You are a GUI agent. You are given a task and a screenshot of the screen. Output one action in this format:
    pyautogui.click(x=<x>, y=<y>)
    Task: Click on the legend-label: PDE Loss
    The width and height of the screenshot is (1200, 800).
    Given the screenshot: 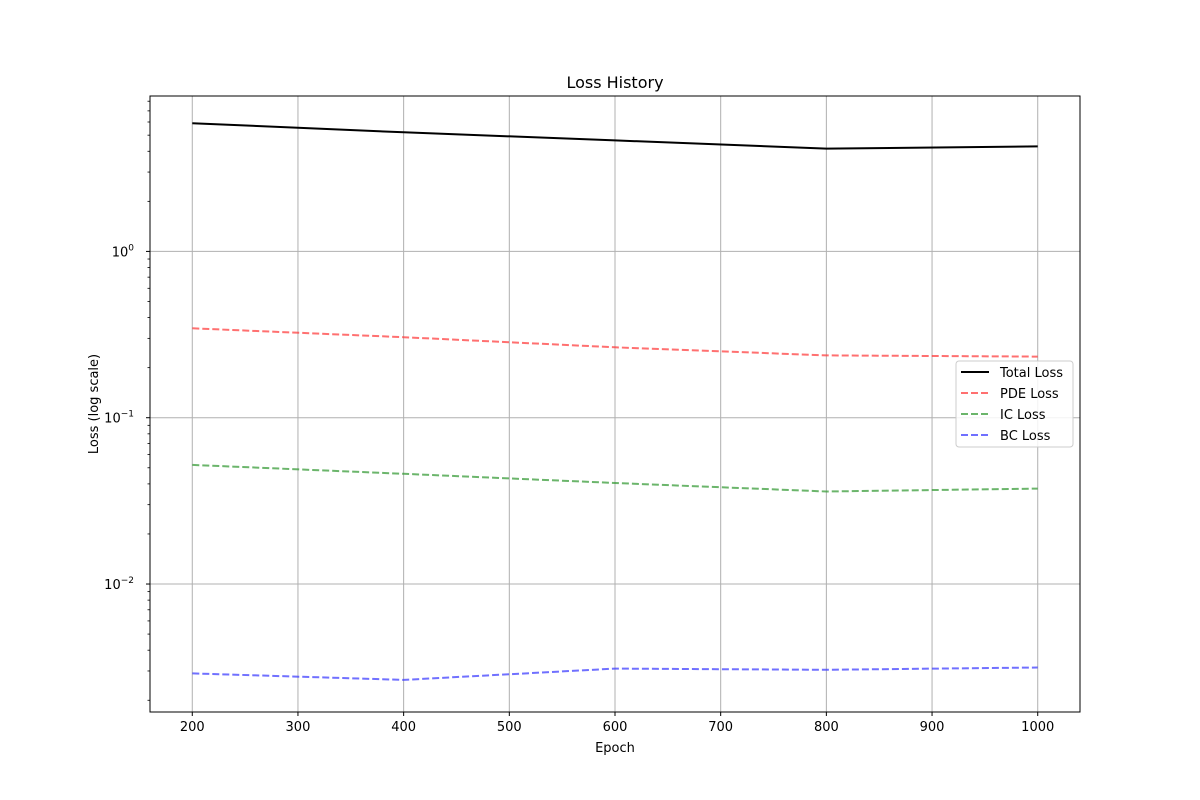 What is the action you would take?
    pyautogui.click(x=1029, y=394)
    